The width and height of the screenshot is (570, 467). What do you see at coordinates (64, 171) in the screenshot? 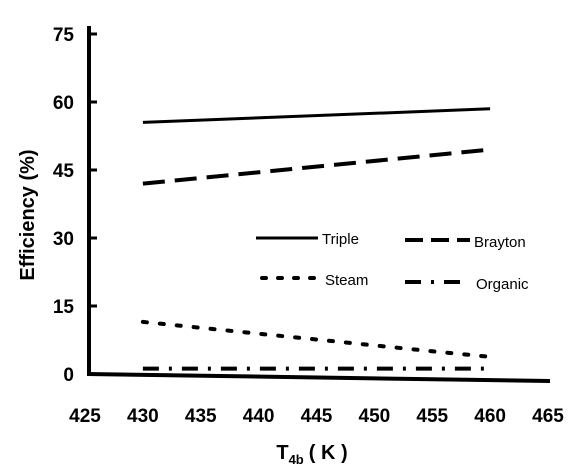
I see `y-tick-label: 45` at bounding box center [64, 171].